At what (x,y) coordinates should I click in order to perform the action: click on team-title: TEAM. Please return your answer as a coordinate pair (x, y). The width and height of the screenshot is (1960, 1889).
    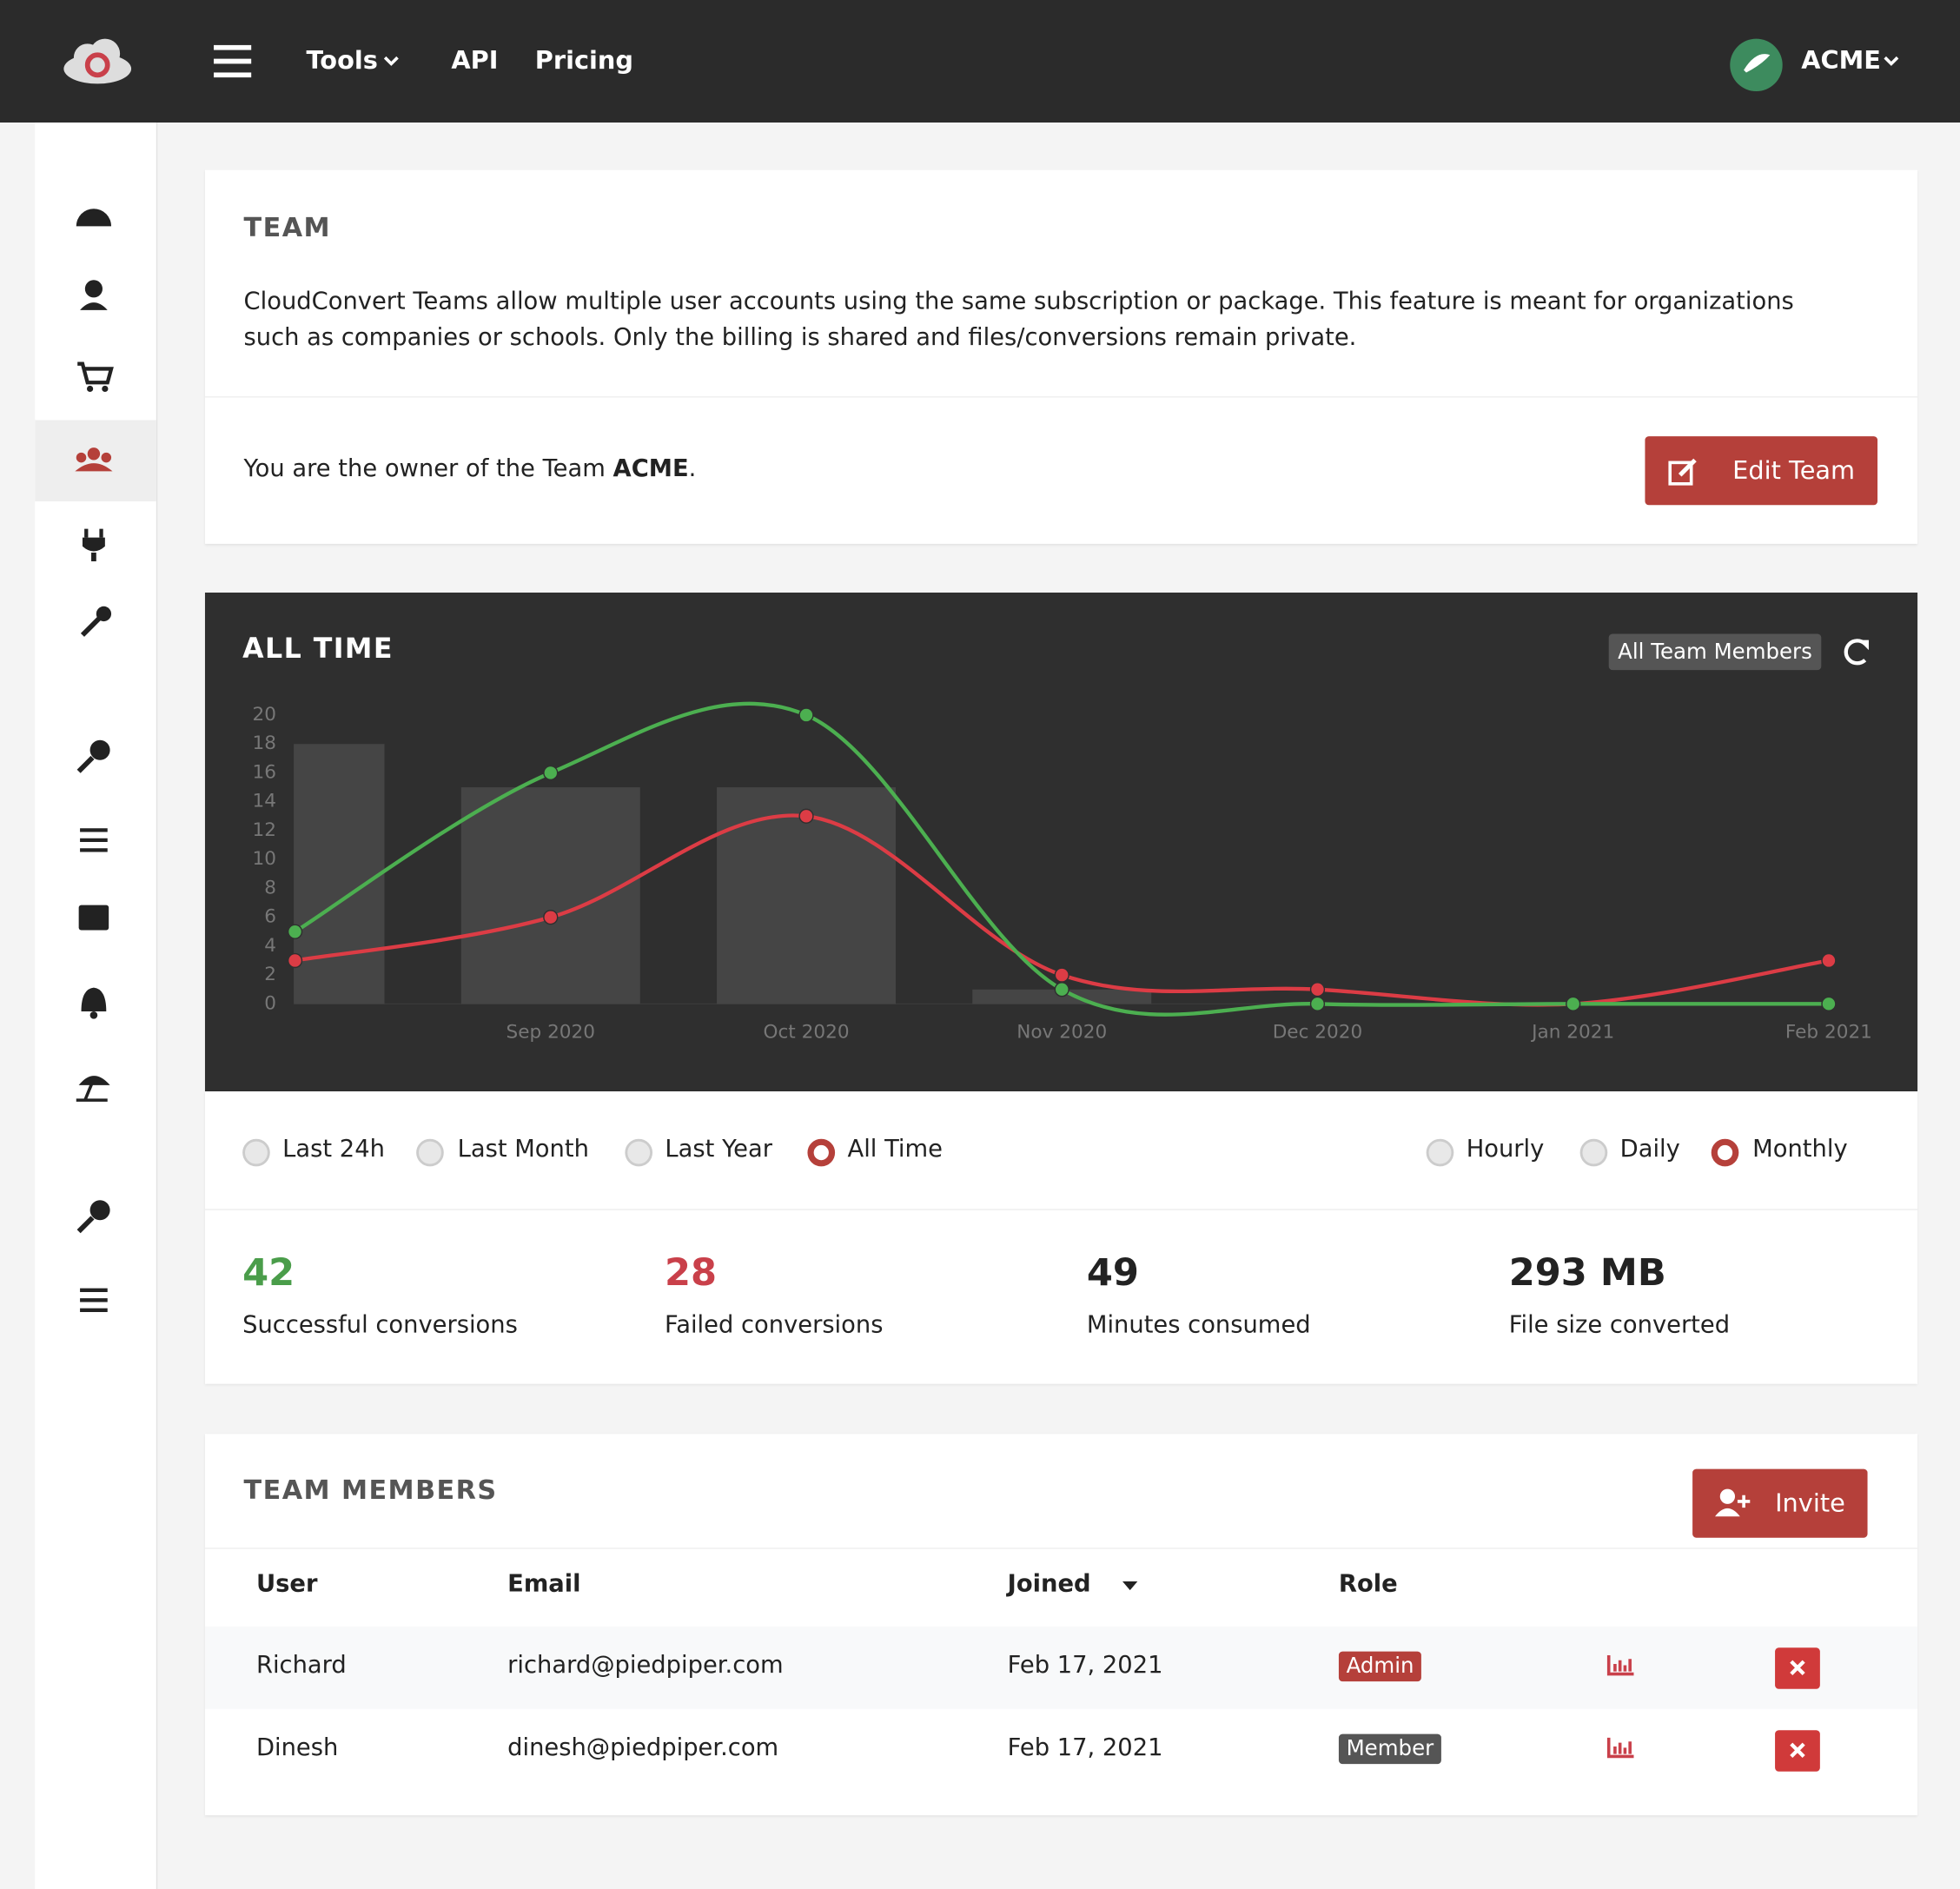
    Looking at the image, I should click on (287, 228).